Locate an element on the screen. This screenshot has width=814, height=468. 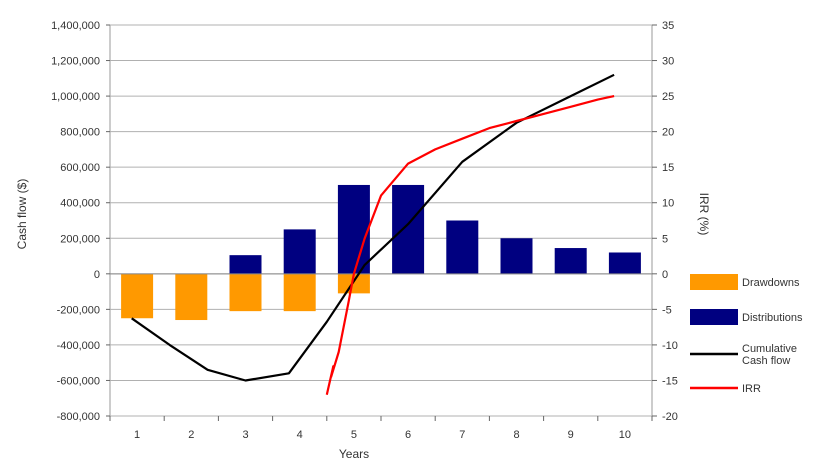
y-left-tick-label: 200,000 is located at coordinates (80, 239).